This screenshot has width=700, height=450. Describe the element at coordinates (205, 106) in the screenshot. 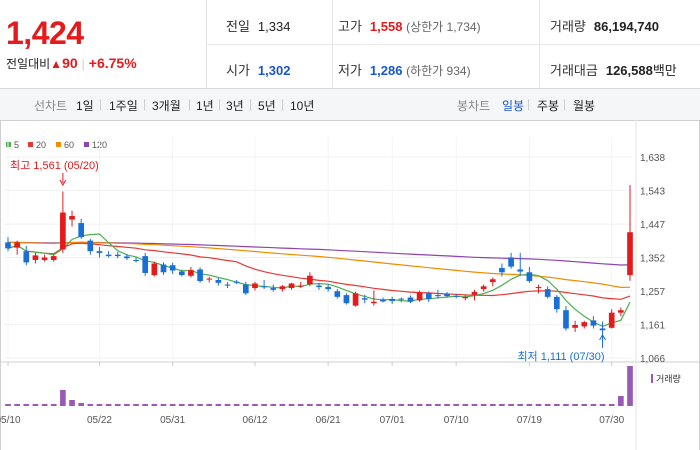

I see `period-1y: 1년` at that location.